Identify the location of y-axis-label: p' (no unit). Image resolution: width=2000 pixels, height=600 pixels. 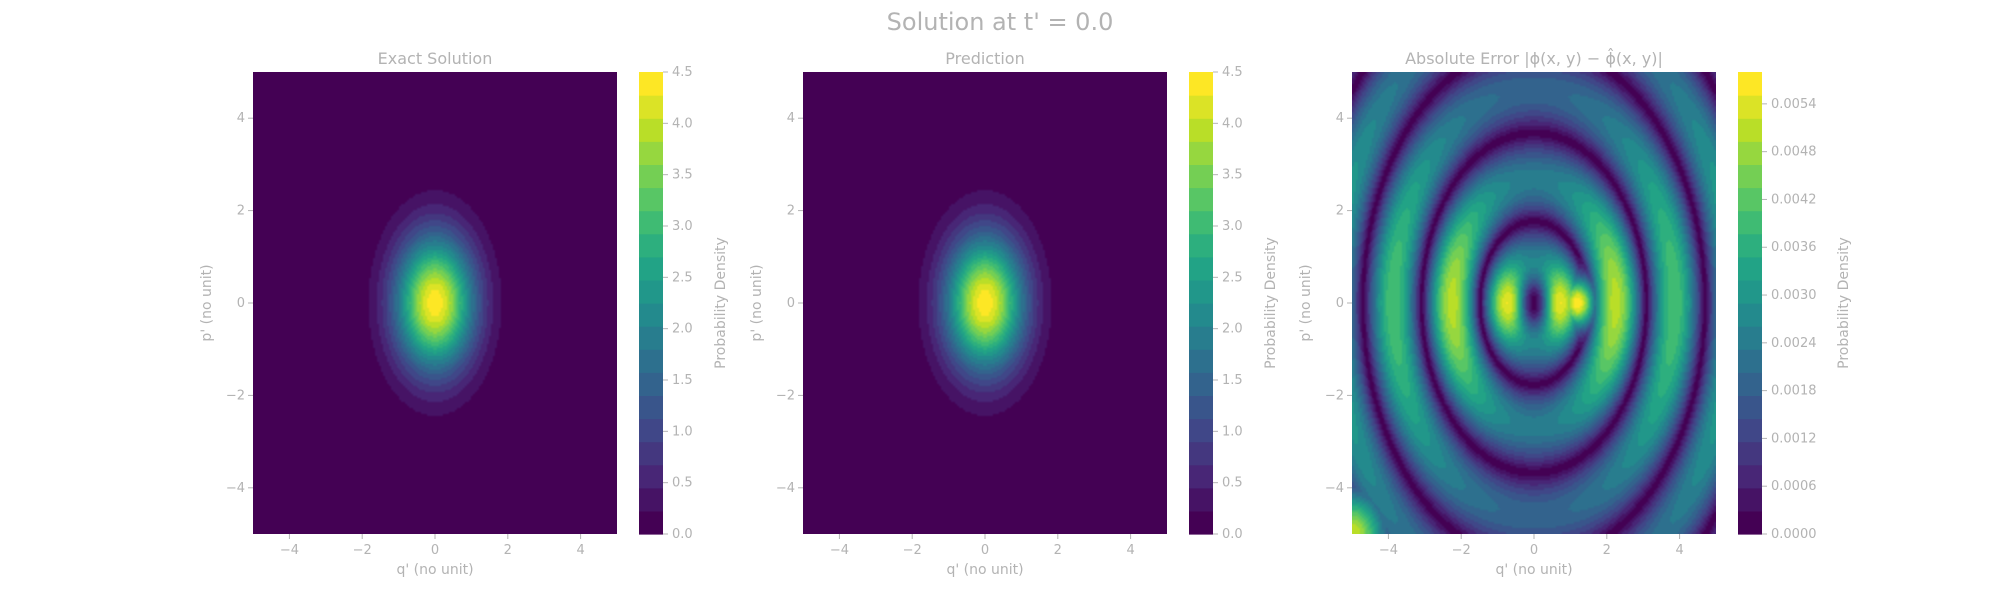
(207, 302).